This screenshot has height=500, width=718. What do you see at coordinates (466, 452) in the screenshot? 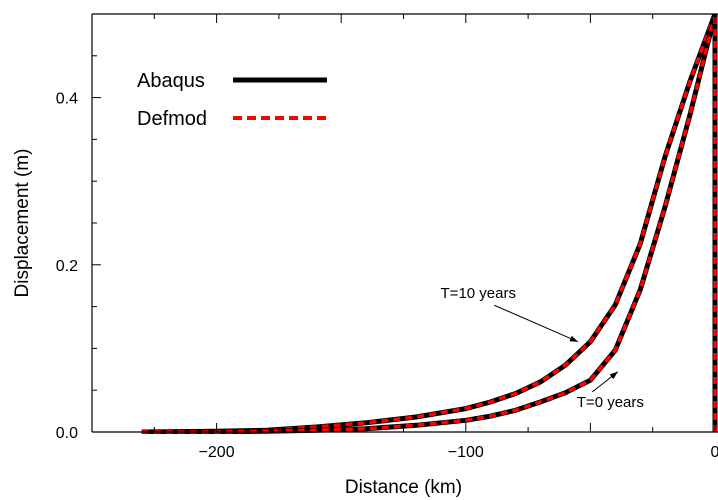
I see `x-tick-label: −100` at bounding box center [466, 452].